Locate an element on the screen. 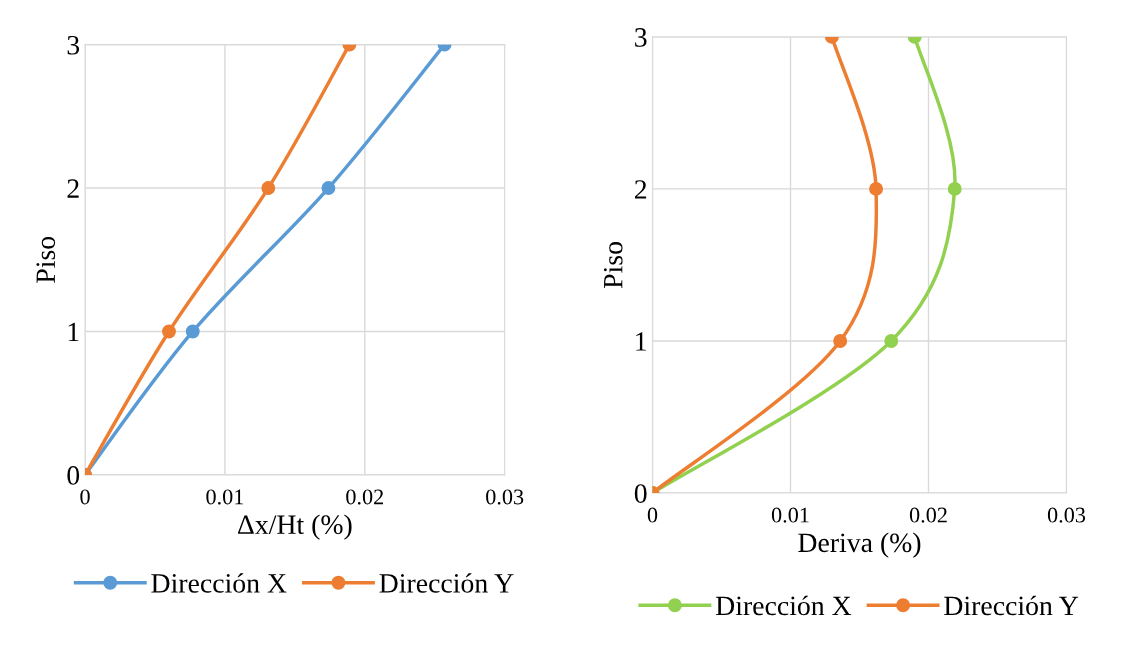  y-tick-label: 0 is located at coordinates (73, 475).